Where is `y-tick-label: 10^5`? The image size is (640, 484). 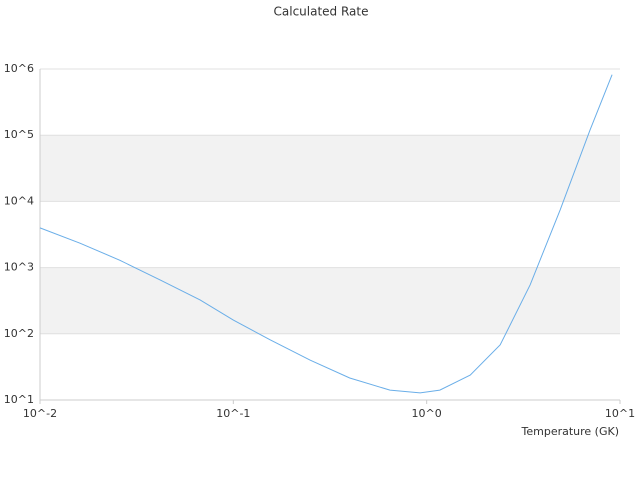
y-tick-label: 10^5 is located at coordinates (19, 134).